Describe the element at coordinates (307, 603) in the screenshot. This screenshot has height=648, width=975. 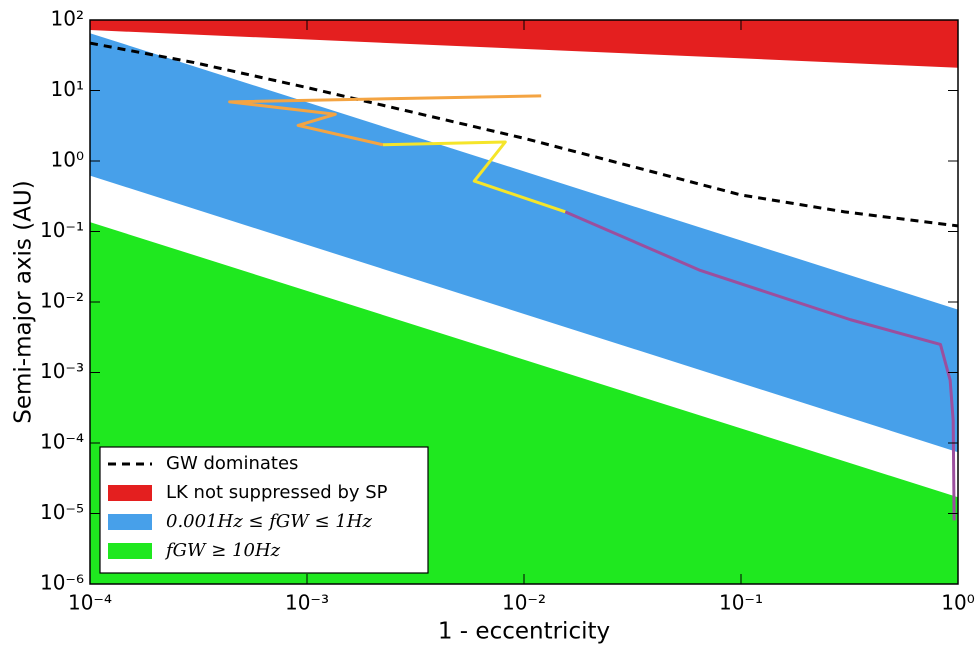
I see `x-tick-label: 10⁻³` at that location.